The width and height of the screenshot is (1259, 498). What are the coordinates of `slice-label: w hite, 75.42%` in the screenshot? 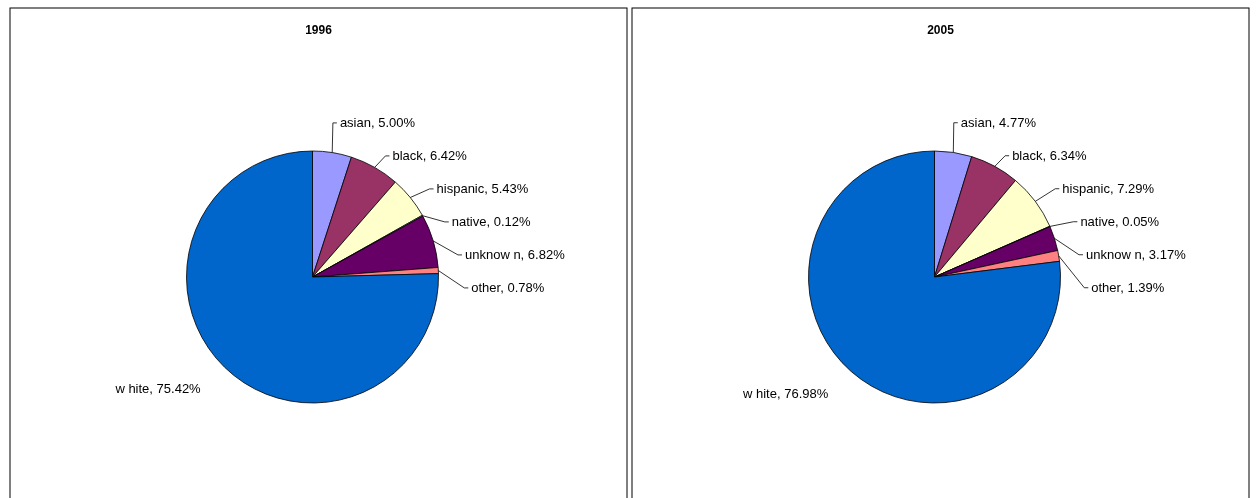 It's located at (158, 388).